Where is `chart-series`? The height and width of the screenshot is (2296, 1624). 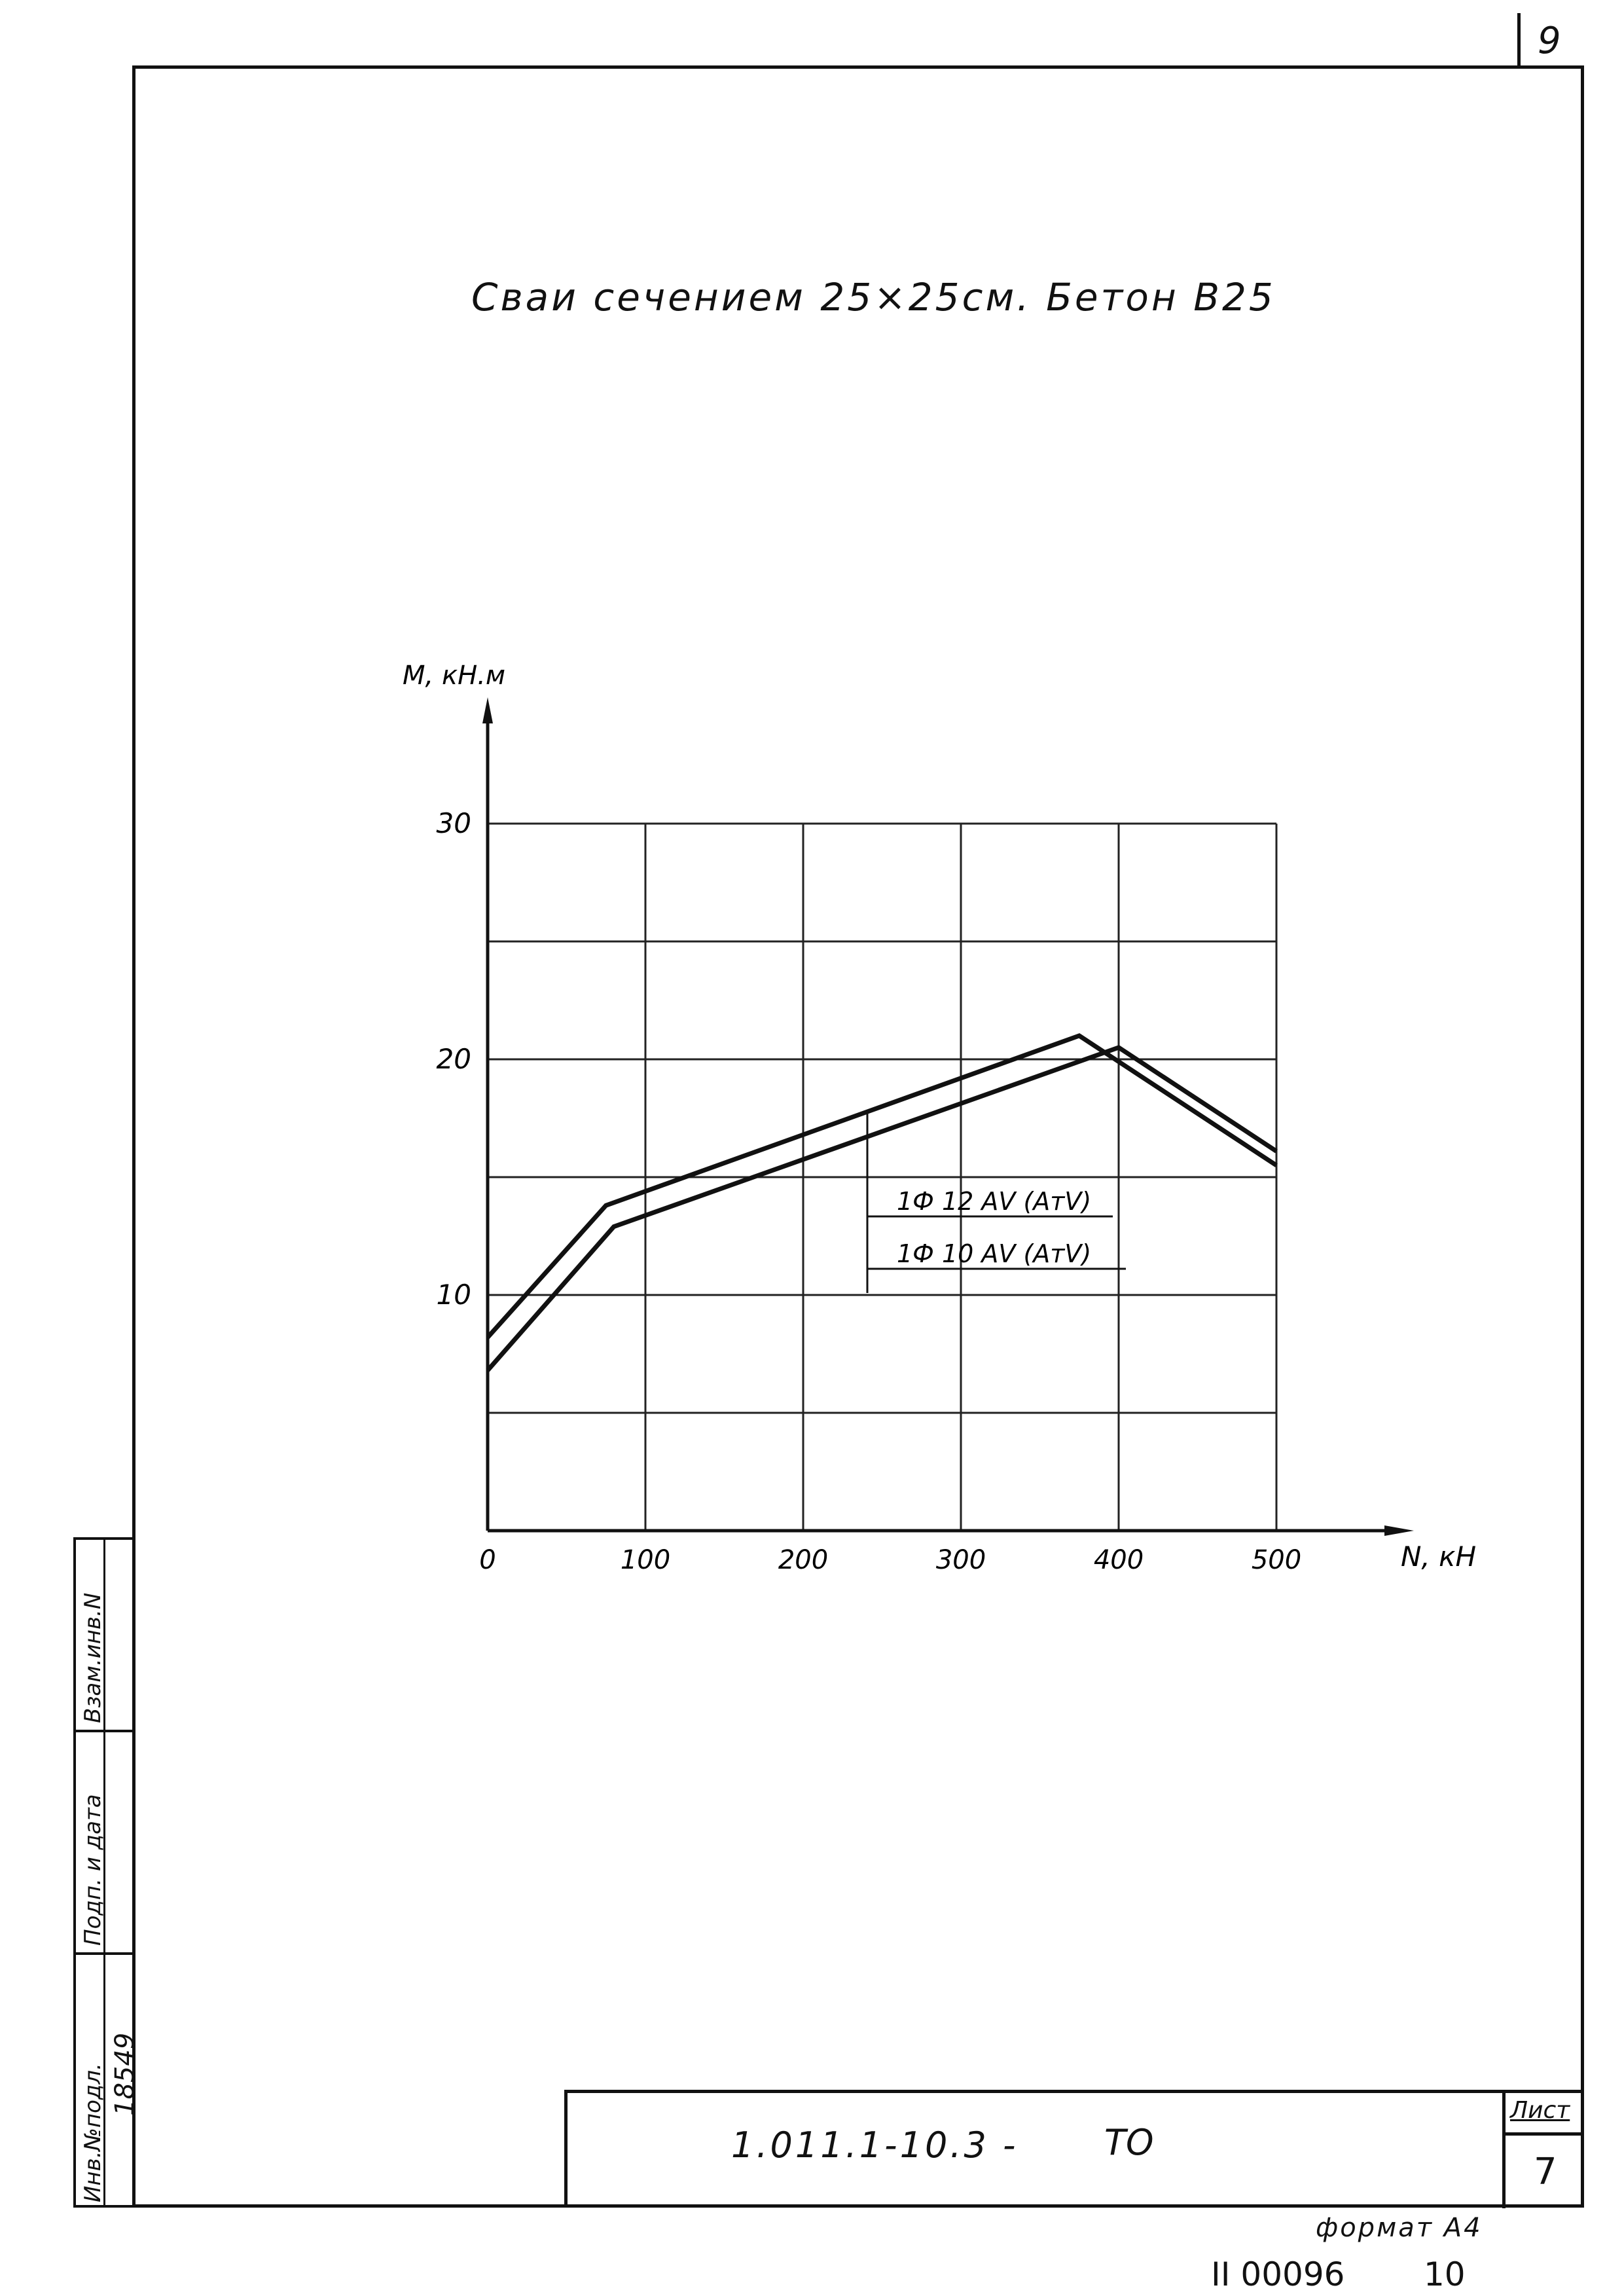
chart-series is located at coordinates (882, 1202).